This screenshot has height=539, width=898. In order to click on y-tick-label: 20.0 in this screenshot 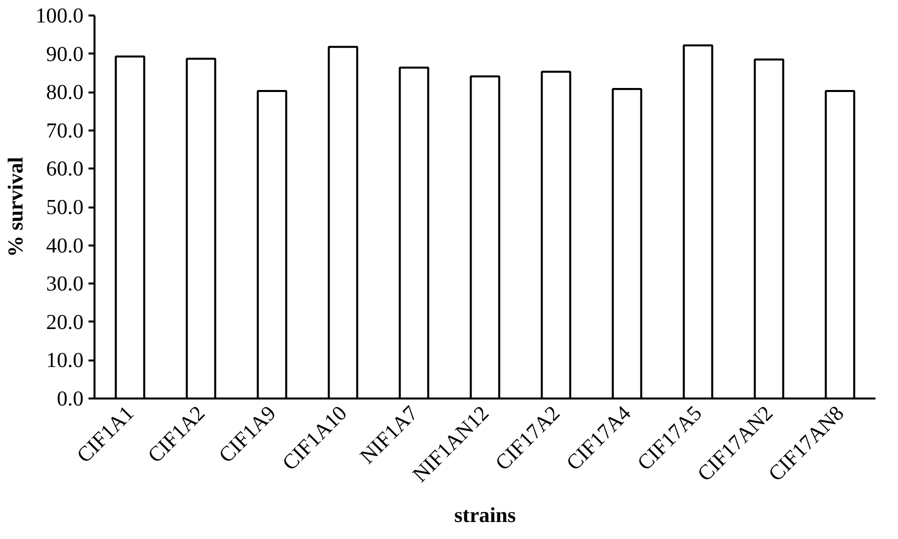, I will do `click(65, 322)`.